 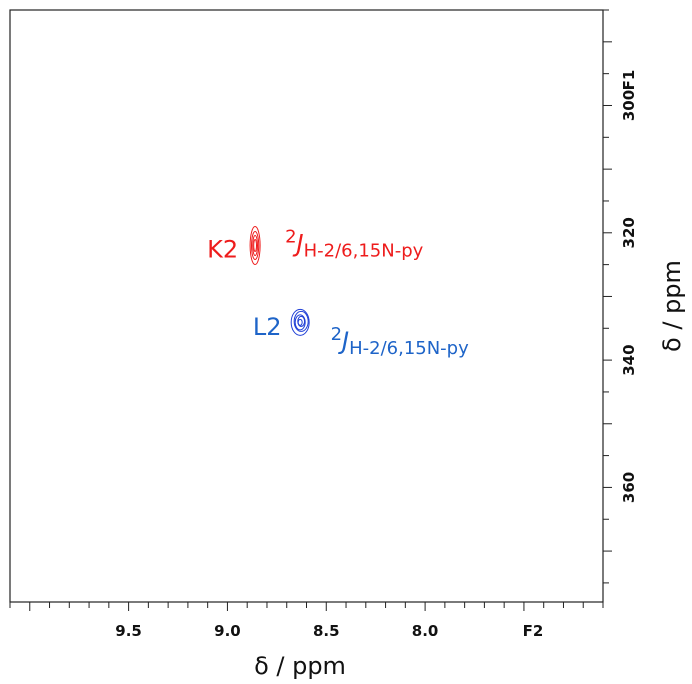 What do you see at coordinates (533, 631) in the screenshot?
I see `x-axis-unit-label: F2` at bounding box center [533, 631].